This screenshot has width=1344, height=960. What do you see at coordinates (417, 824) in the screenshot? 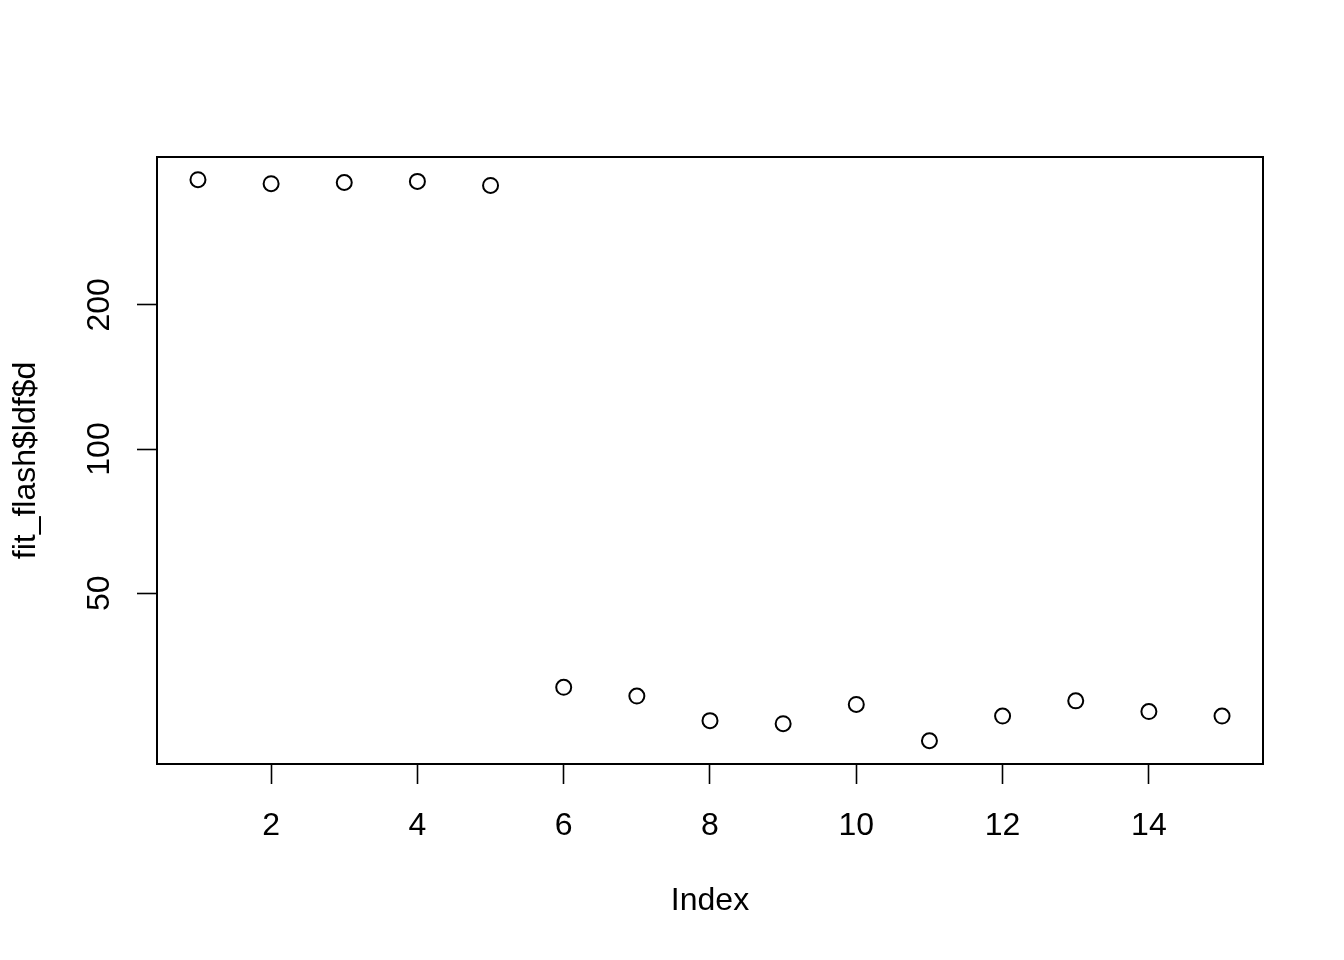
I see `x-tick-label: 4` at bounding box center [417, 824].